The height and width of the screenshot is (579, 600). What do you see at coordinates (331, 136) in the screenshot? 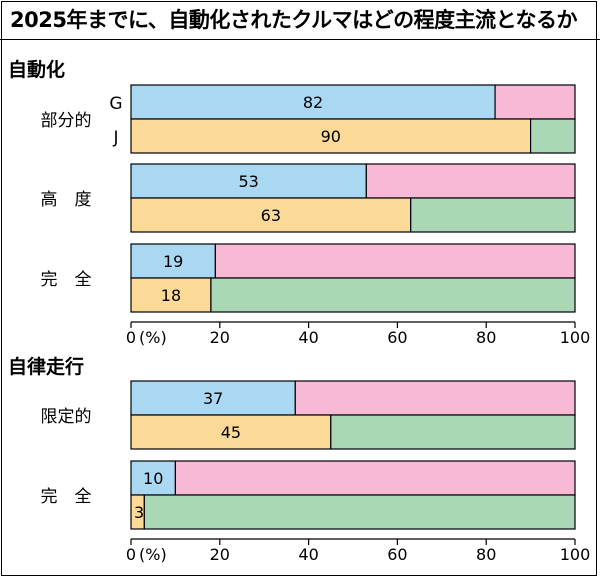
I see `data-label-j: 90` at bounding box center [331, 136].